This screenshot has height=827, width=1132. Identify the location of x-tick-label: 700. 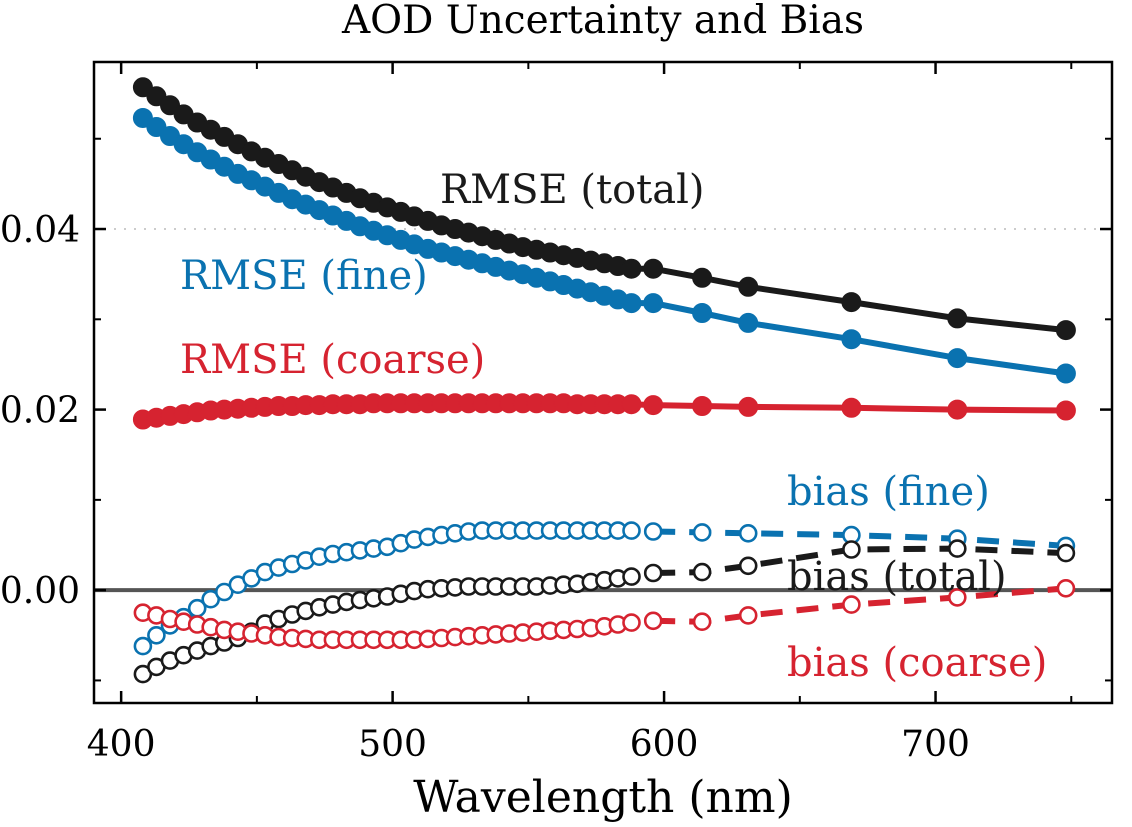
(935, 744).